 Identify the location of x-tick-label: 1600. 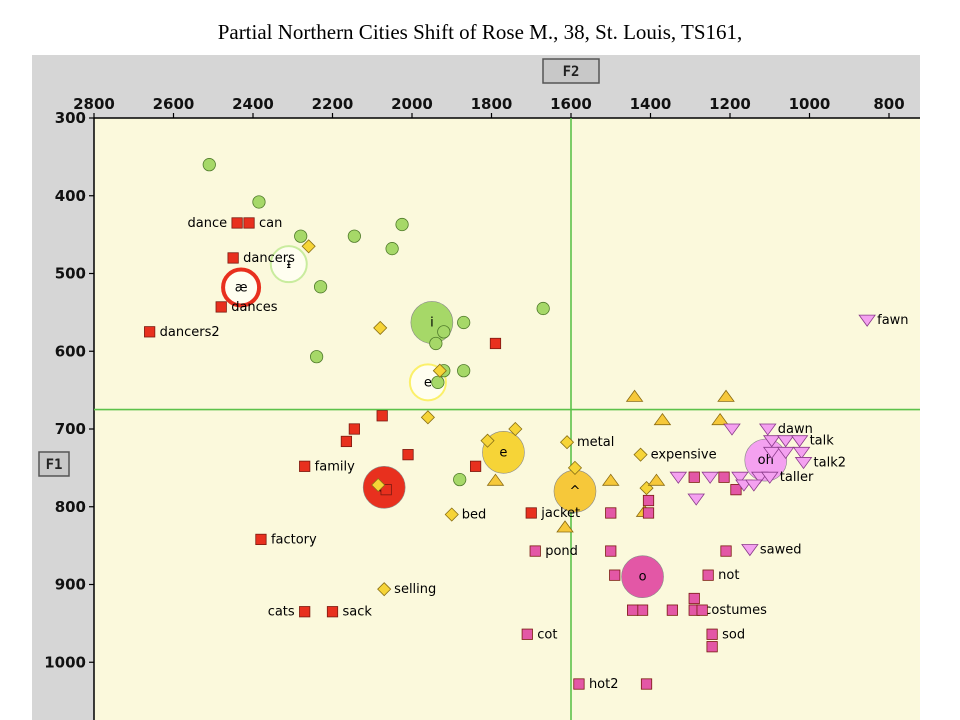
(571, 104).